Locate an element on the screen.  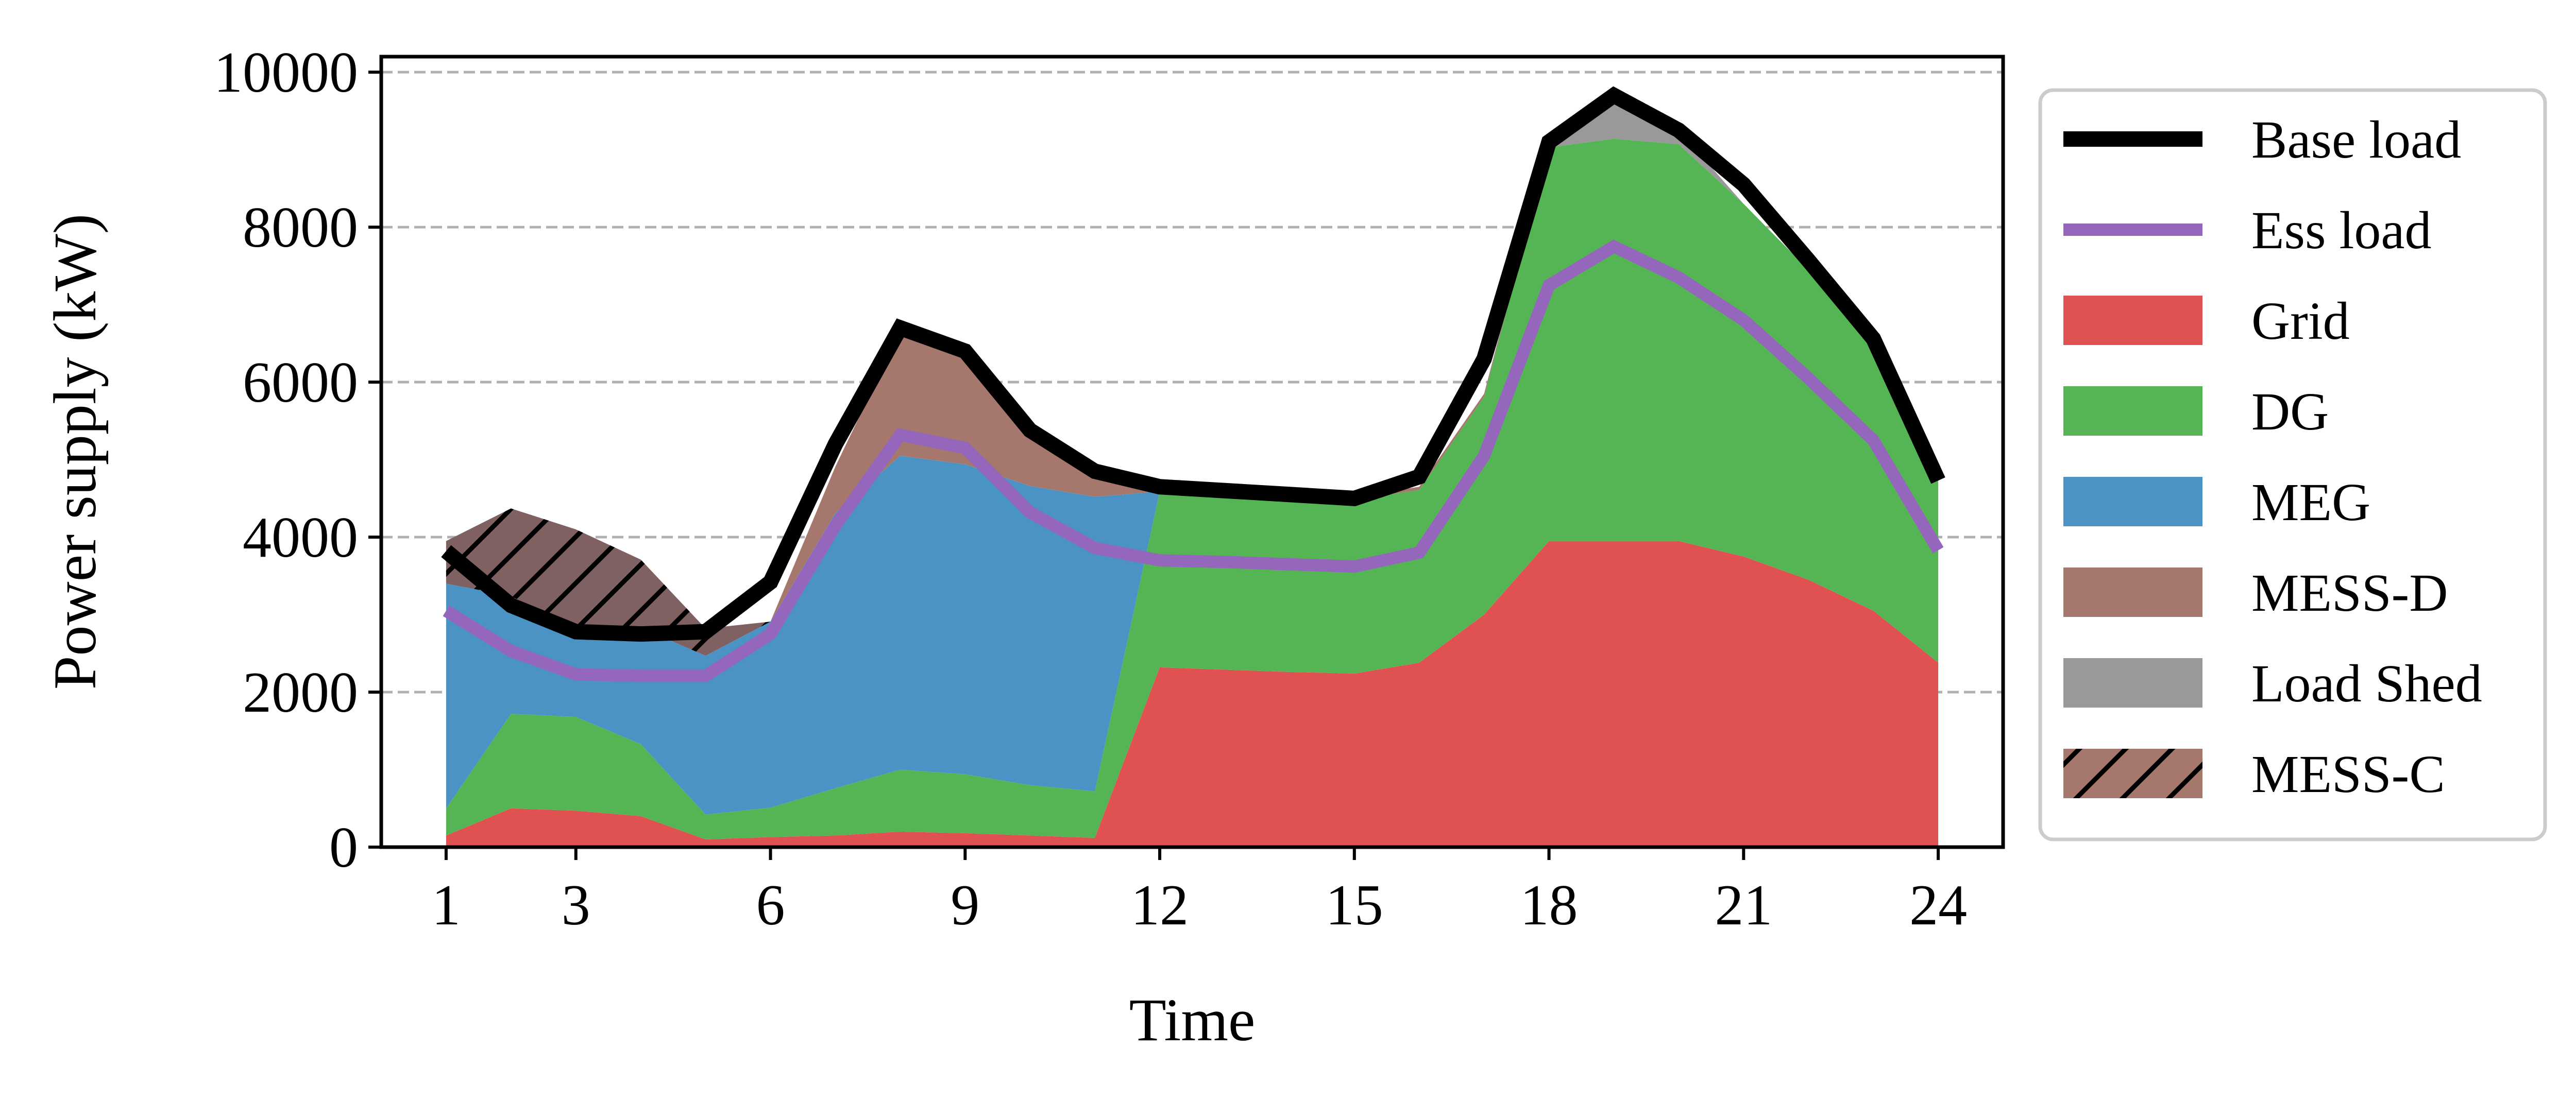
x-tick-label-3: 3 is located at coordinates (576, 905).